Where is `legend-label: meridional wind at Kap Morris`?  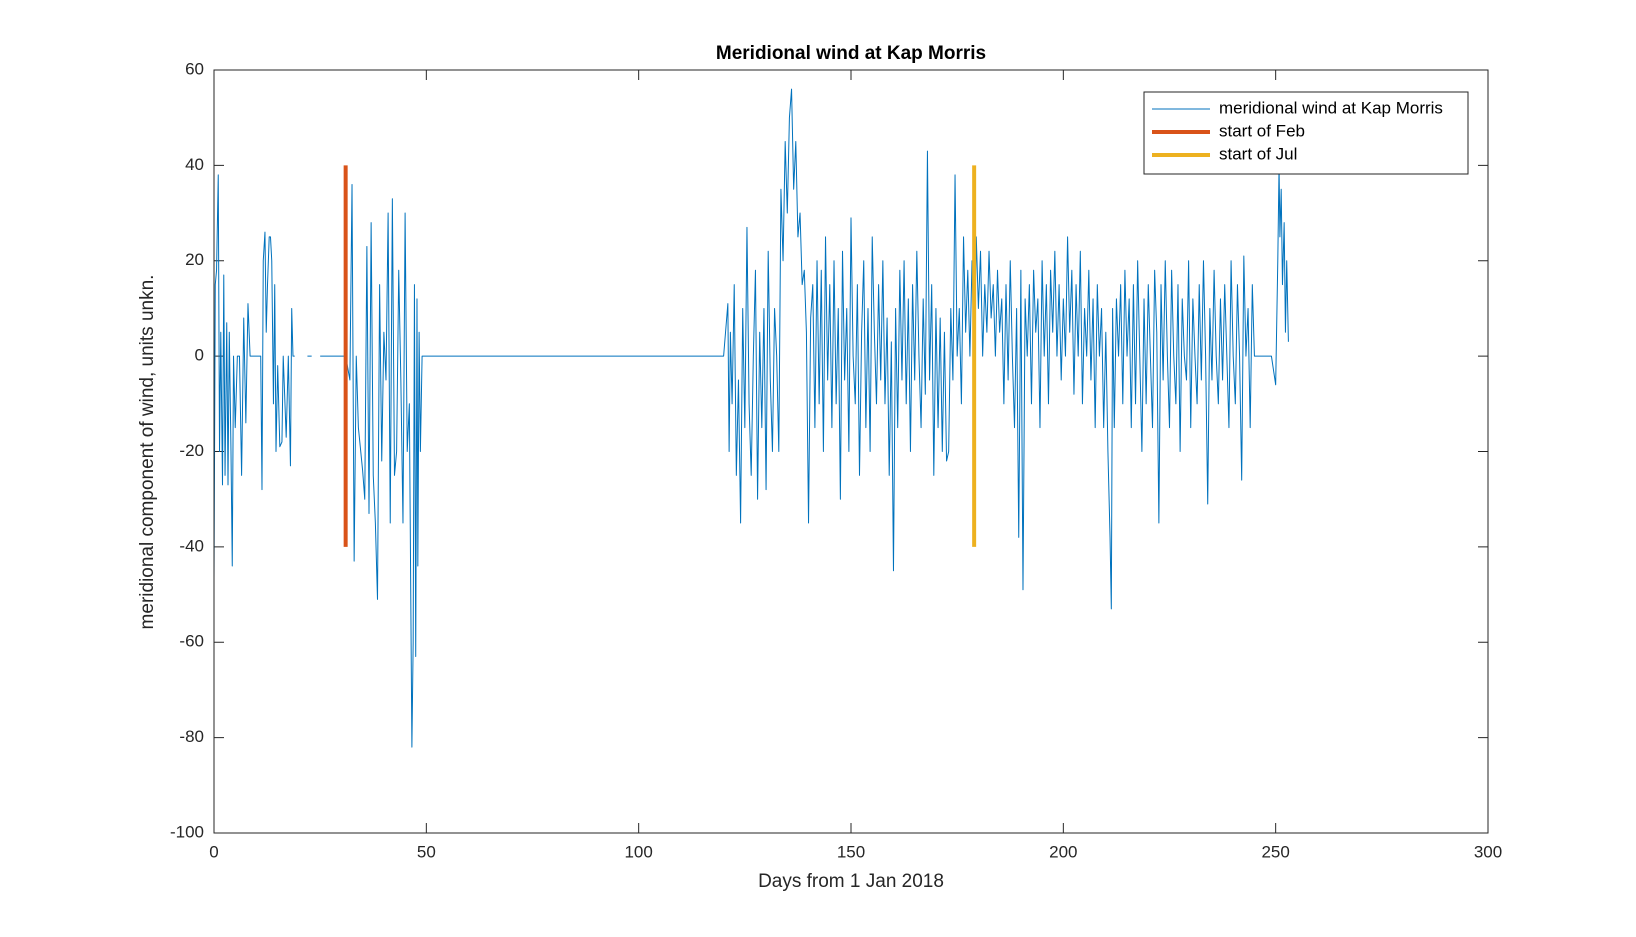
legend-label: meridional wind at Kap Morris is located at coordinates (1331, 107).